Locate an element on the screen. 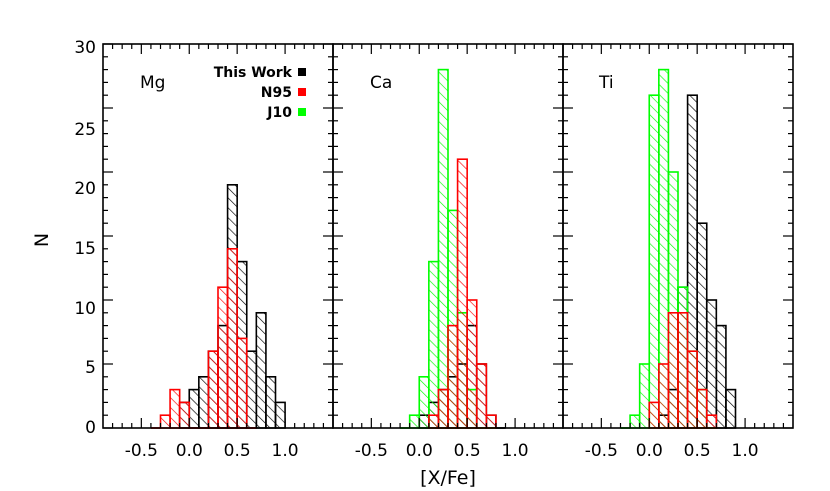  legend-swatch-n95 is located at coordinates (302, 92).